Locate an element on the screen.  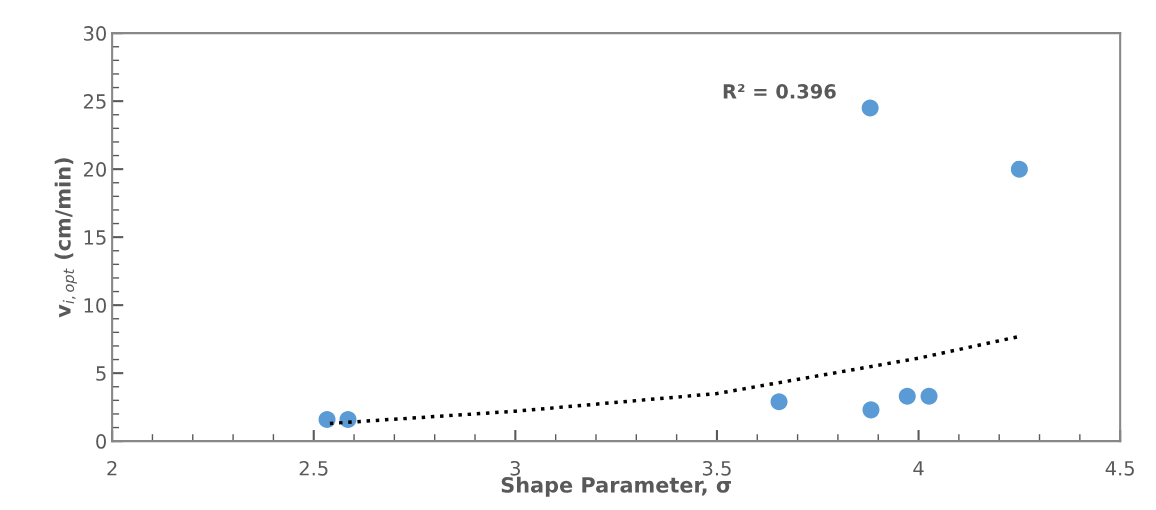
x-tick-label: 4 is located at coordinates (918, 468).